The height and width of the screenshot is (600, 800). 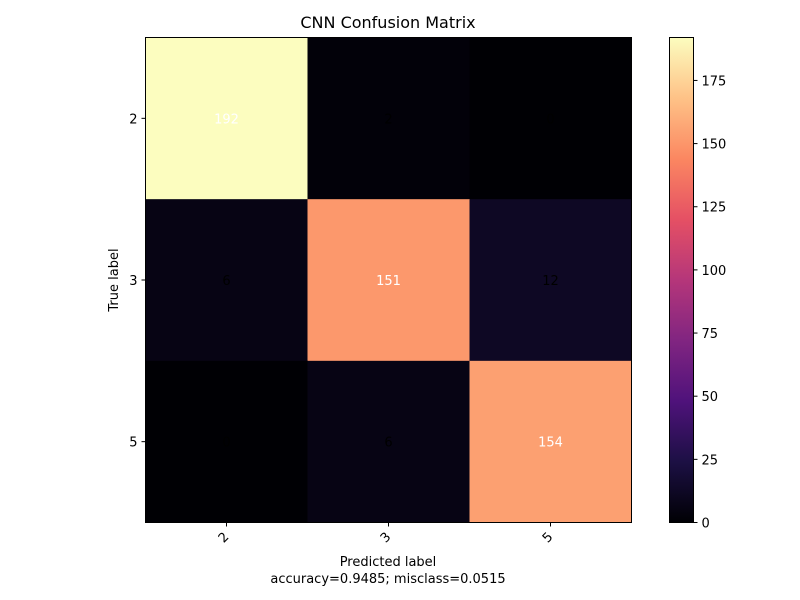 What do you see at coordinates (714, 208) in the screenshot?
I see `colorbar-tick-label: 125` at bounding box center [714, 208].